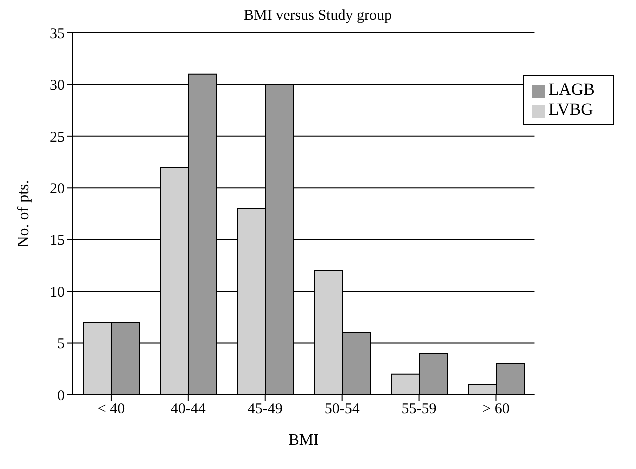 The height and width of the screenshot is (469, 636). I want to click on legend-label: LAGB, so click(571, 89).